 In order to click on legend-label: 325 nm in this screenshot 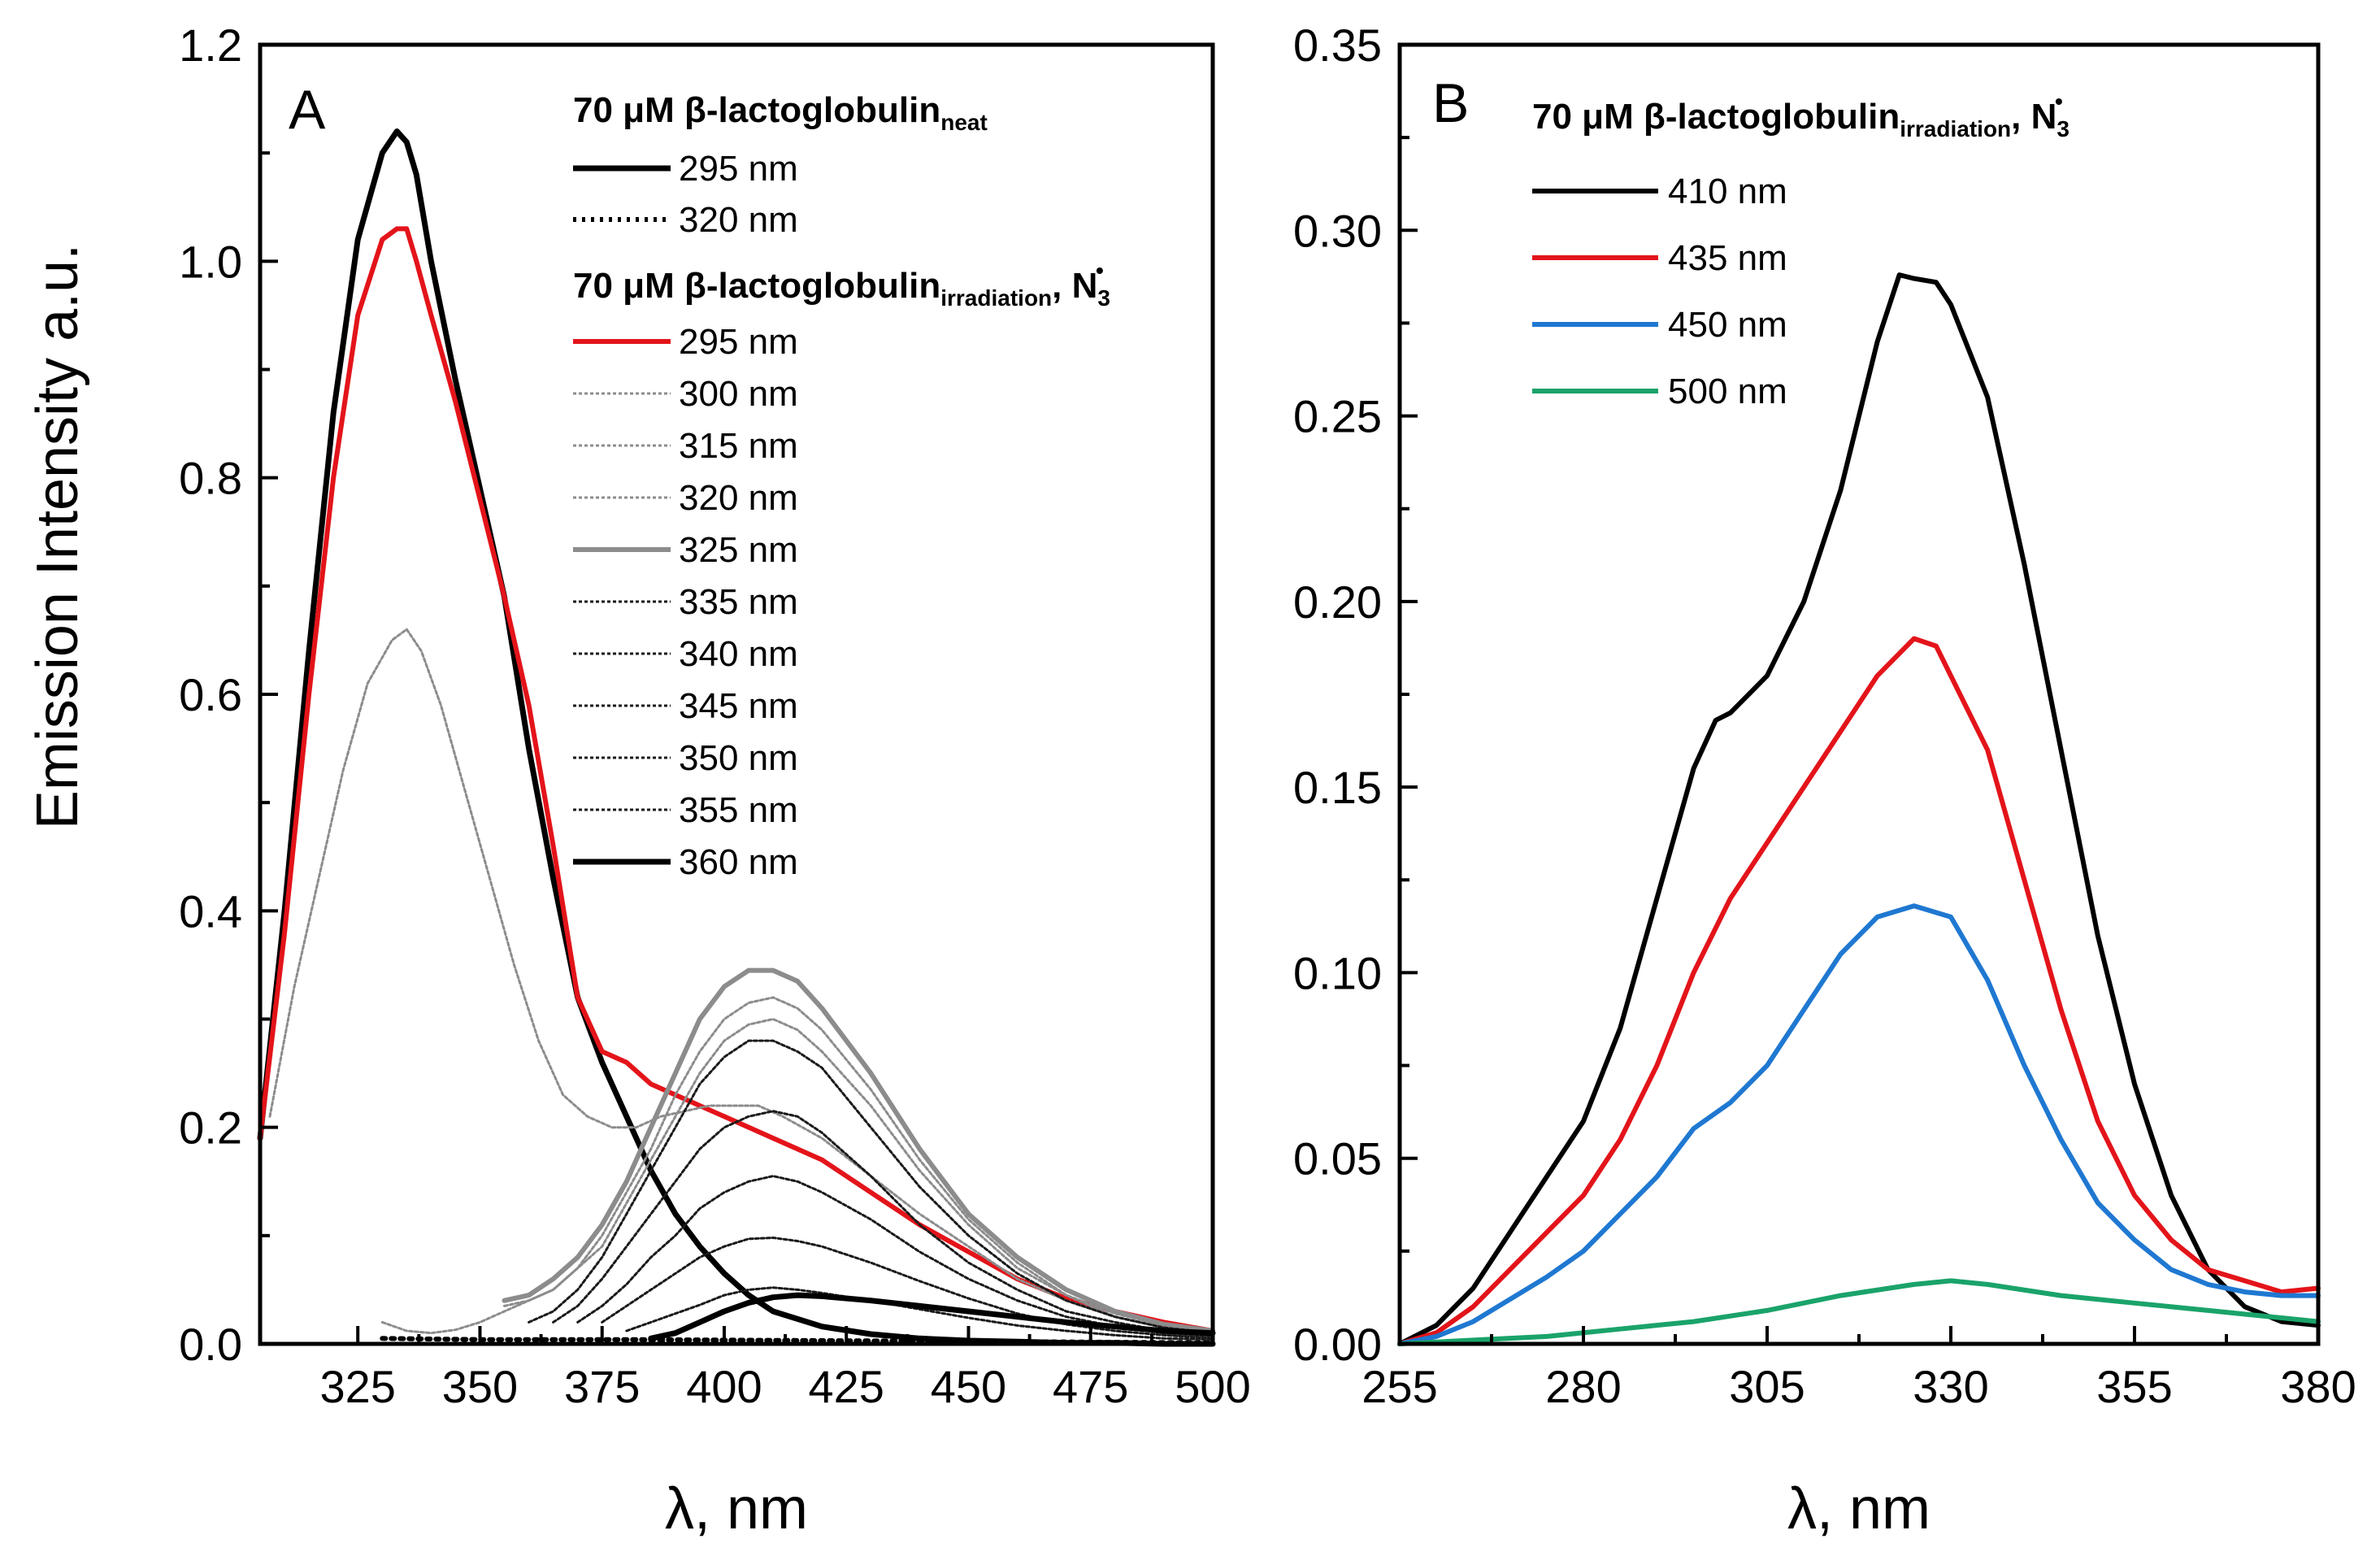, I will do `click(738, 550)`.